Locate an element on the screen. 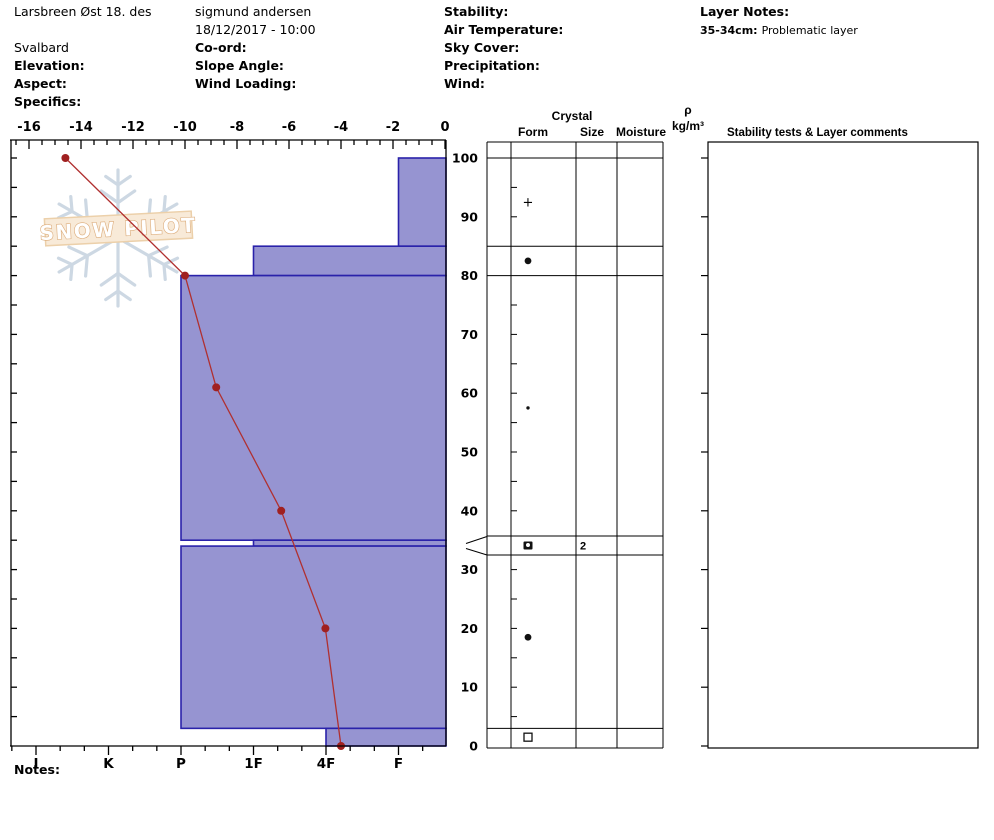  layer-notes-label: Layer Notes: is located at coordinates (745, 11).